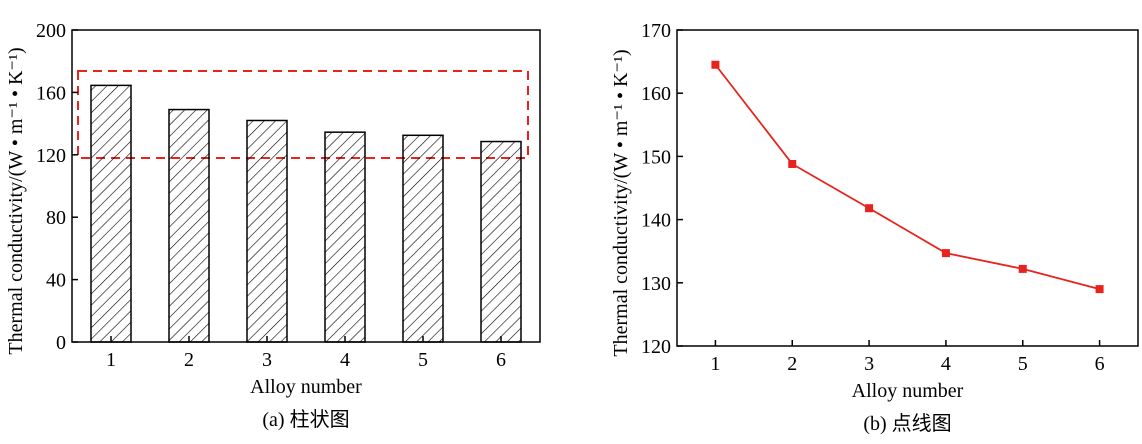  Describe the element at coordinates (656, 221) in the screenshot. I see `y-tick-label: 140` at that location.